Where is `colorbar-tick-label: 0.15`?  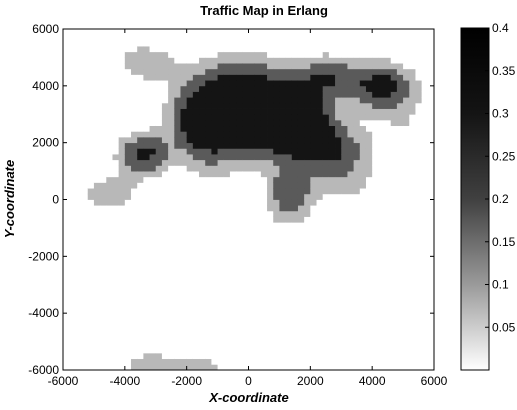 colorbar-tick-label: 0.15 is located at coordinates (504, 242).